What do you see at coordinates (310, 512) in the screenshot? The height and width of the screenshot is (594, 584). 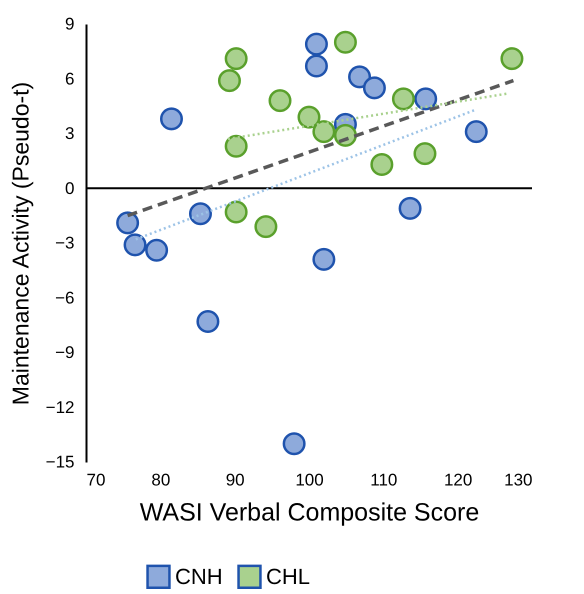 I see `x-axis-title: WASI Verbal Composite Score` at bounding box center [310, 512].